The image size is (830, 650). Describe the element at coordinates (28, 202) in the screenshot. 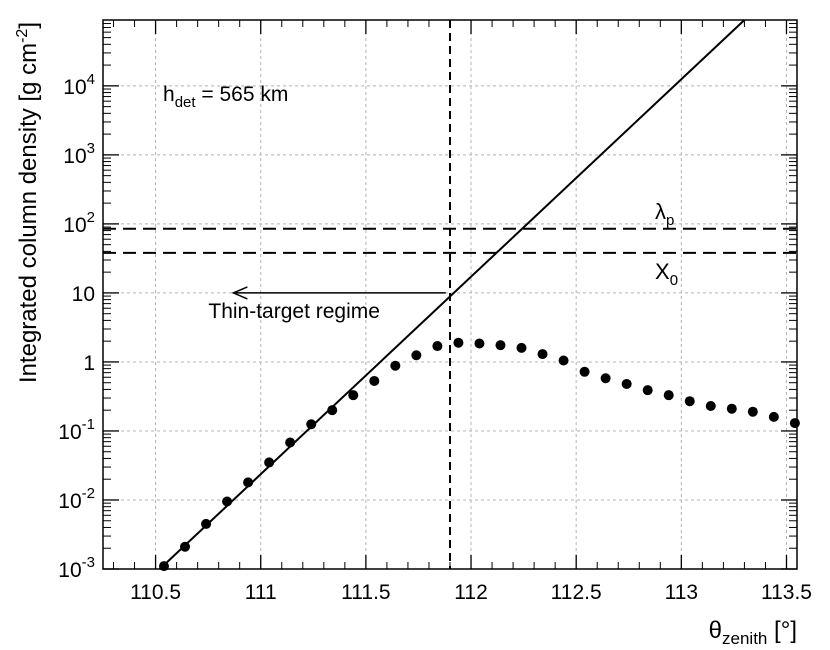

I see `y-axis-title: Integrated column density [g cm-2]` at that location.